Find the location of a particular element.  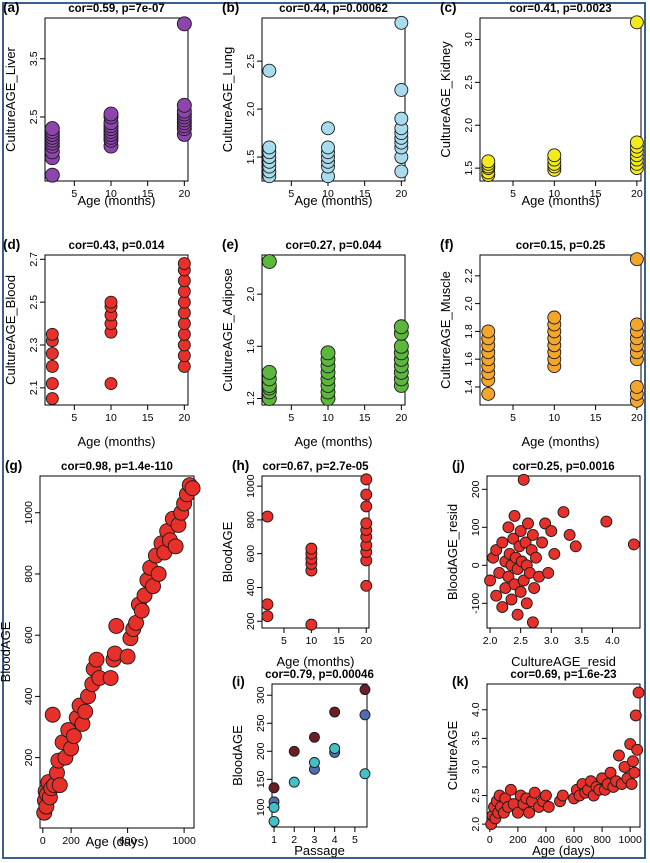

chart-title: cor=0.98, p=1.4e-110 is located at coordinates (117, 467).